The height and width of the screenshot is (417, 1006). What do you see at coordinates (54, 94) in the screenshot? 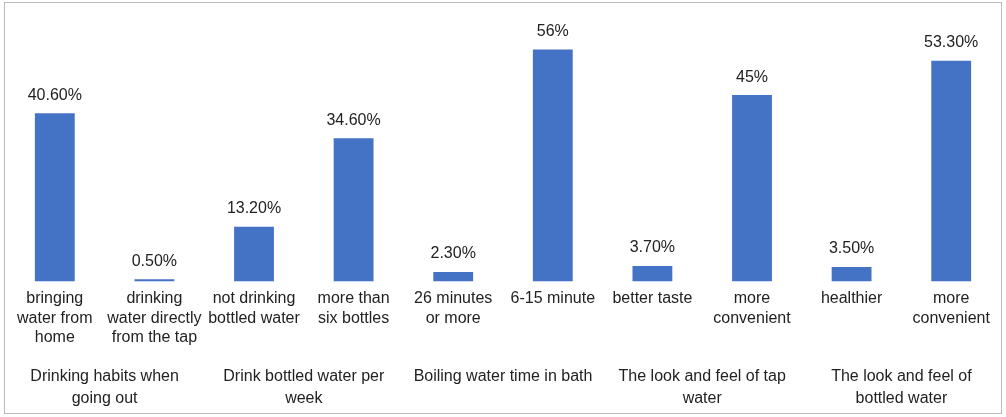
I see `data-label: 40.60%` at bounding box center [54, 94].